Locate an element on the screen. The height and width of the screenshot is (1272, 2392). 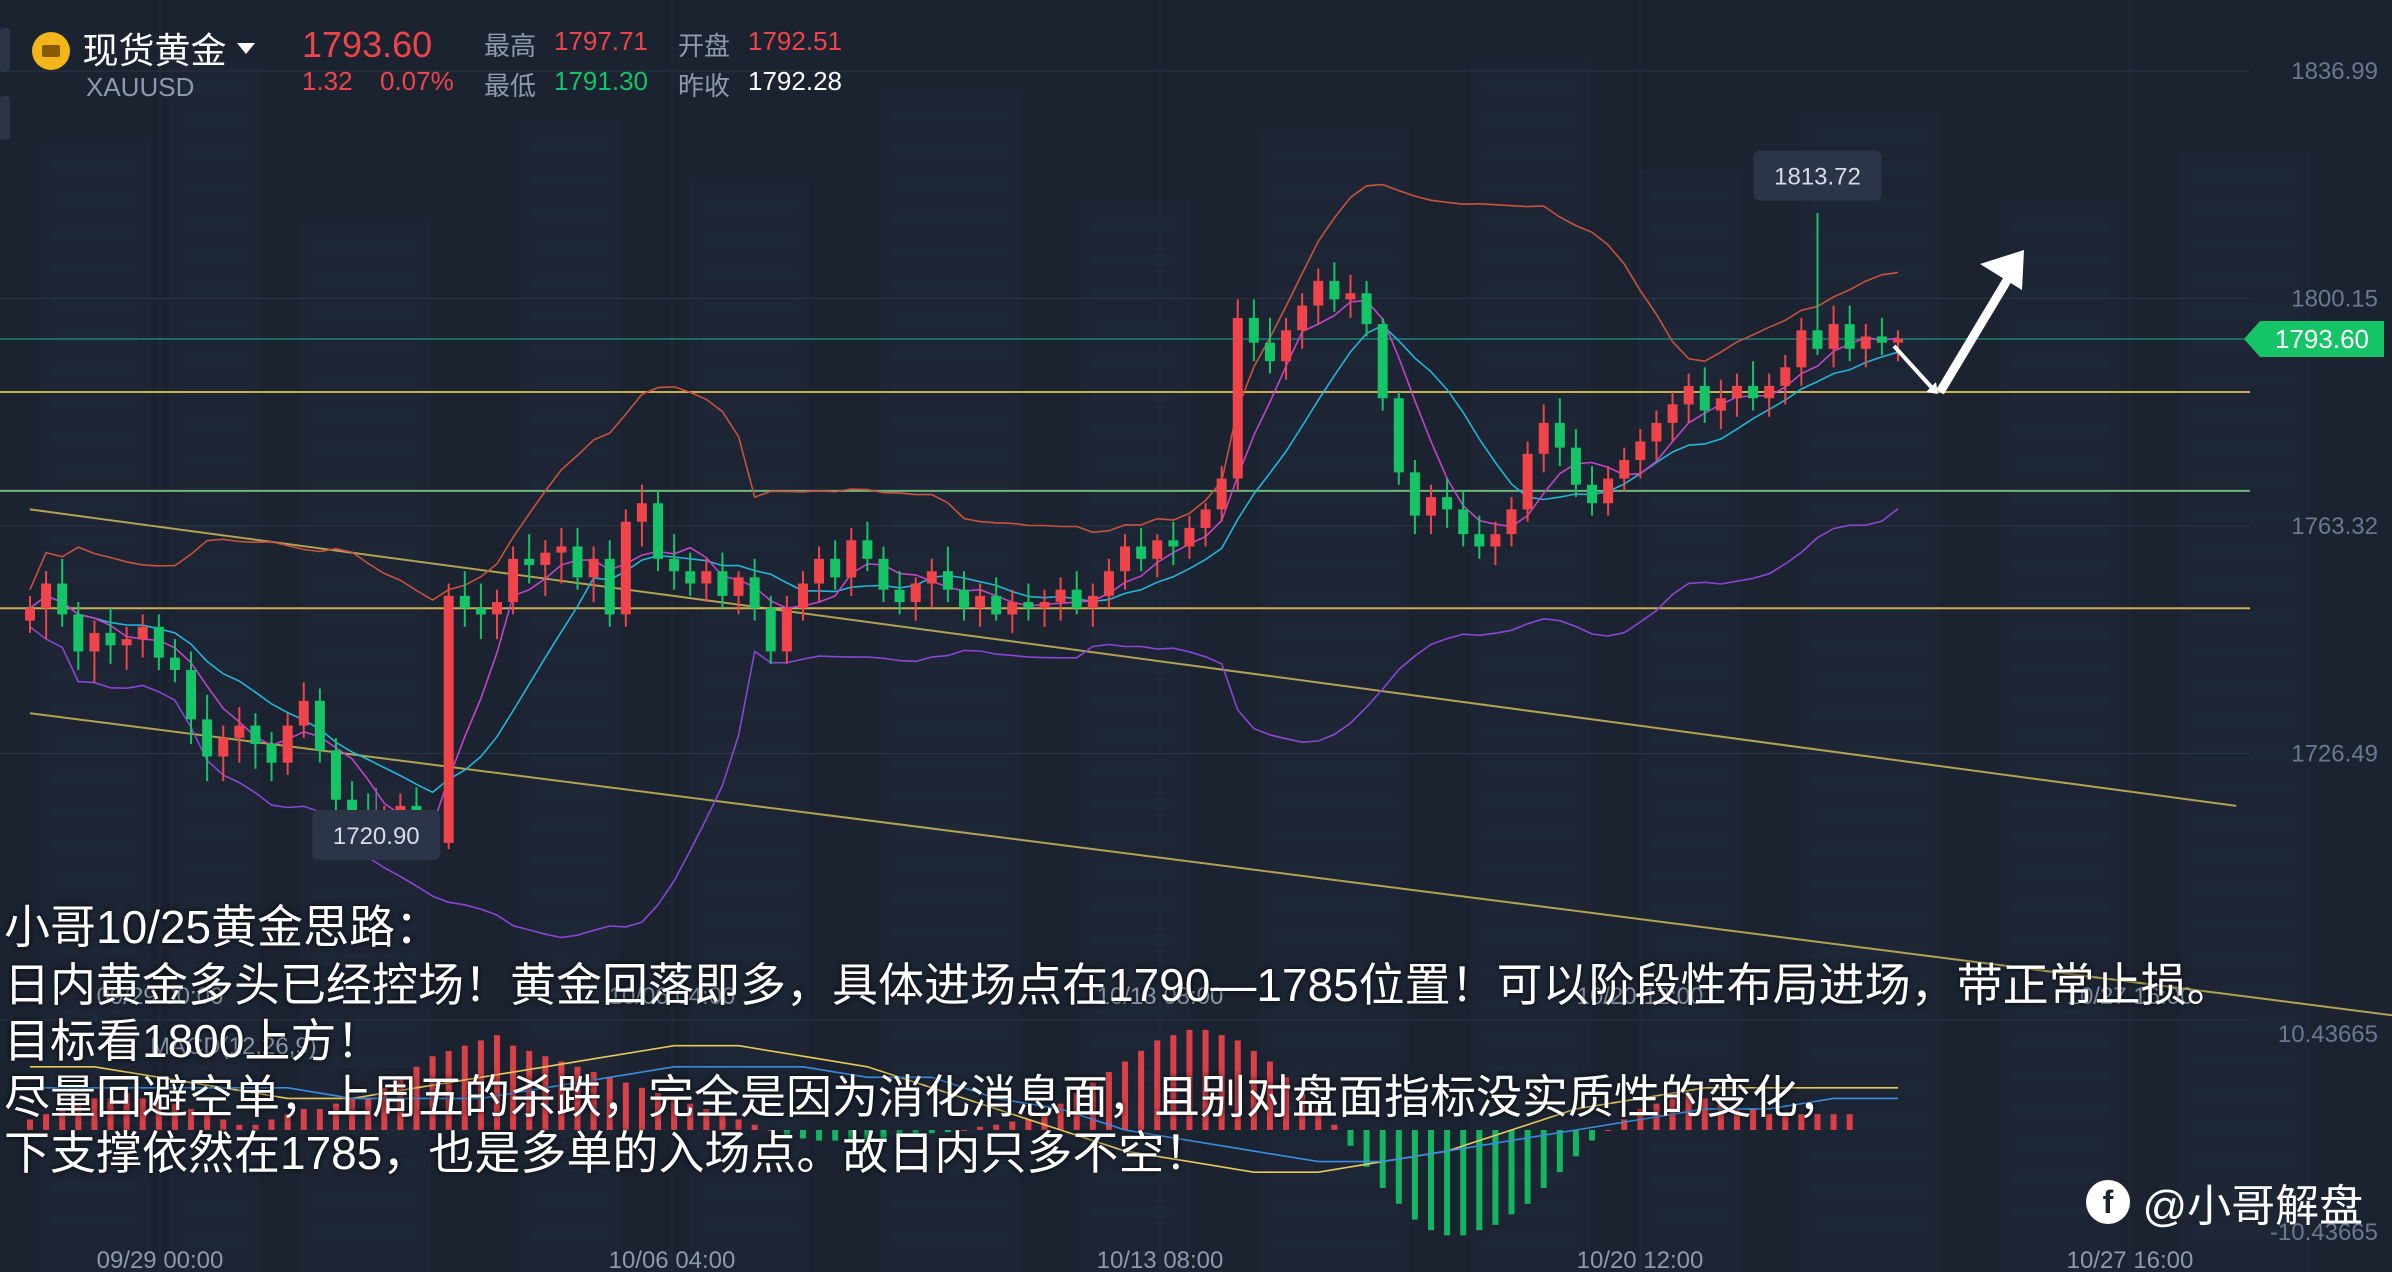
annotation-line-3: 目标看1800上方！ is located at coordinates (193, 1041).